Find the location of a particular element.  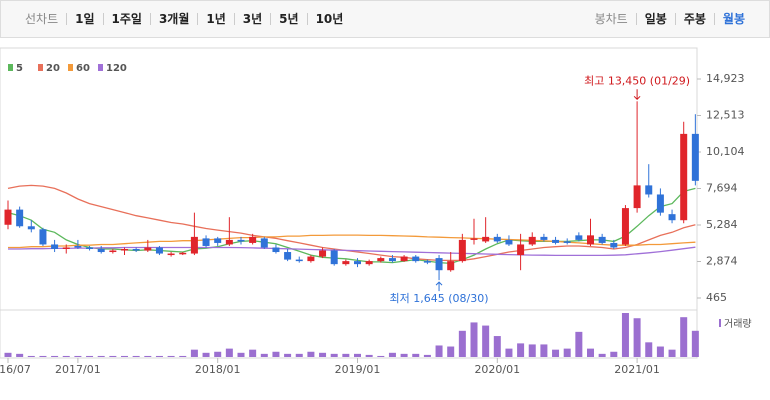

tab: 1일 is located at coordinates (84, 19).